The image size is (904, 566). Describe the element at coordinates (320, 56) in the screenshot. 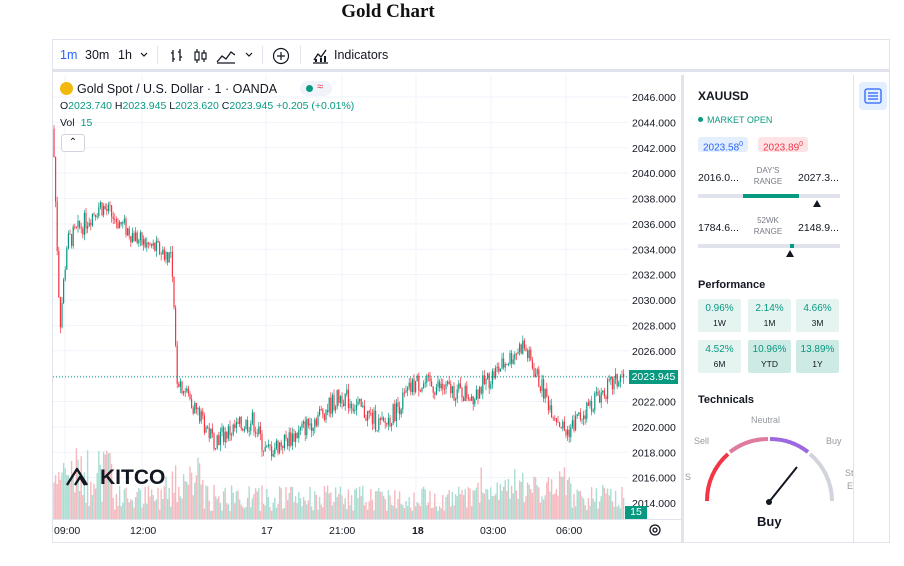

I see `indicators-icon` at that location.